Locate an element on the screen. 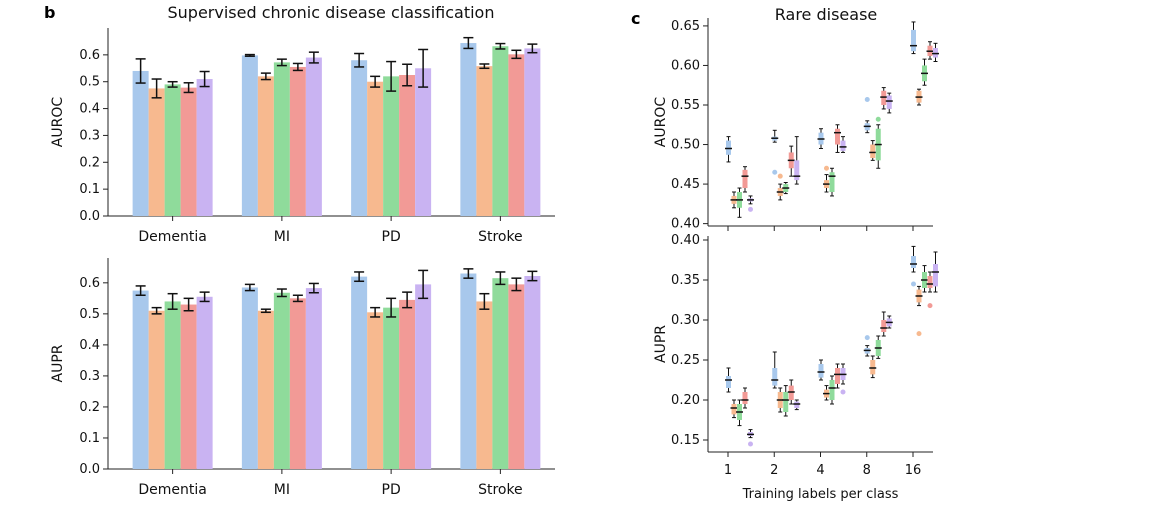 Image resolution: width=1149 pixels, height=527 pixels. x-tick-label: 2 is located at coordinates (774, 470).